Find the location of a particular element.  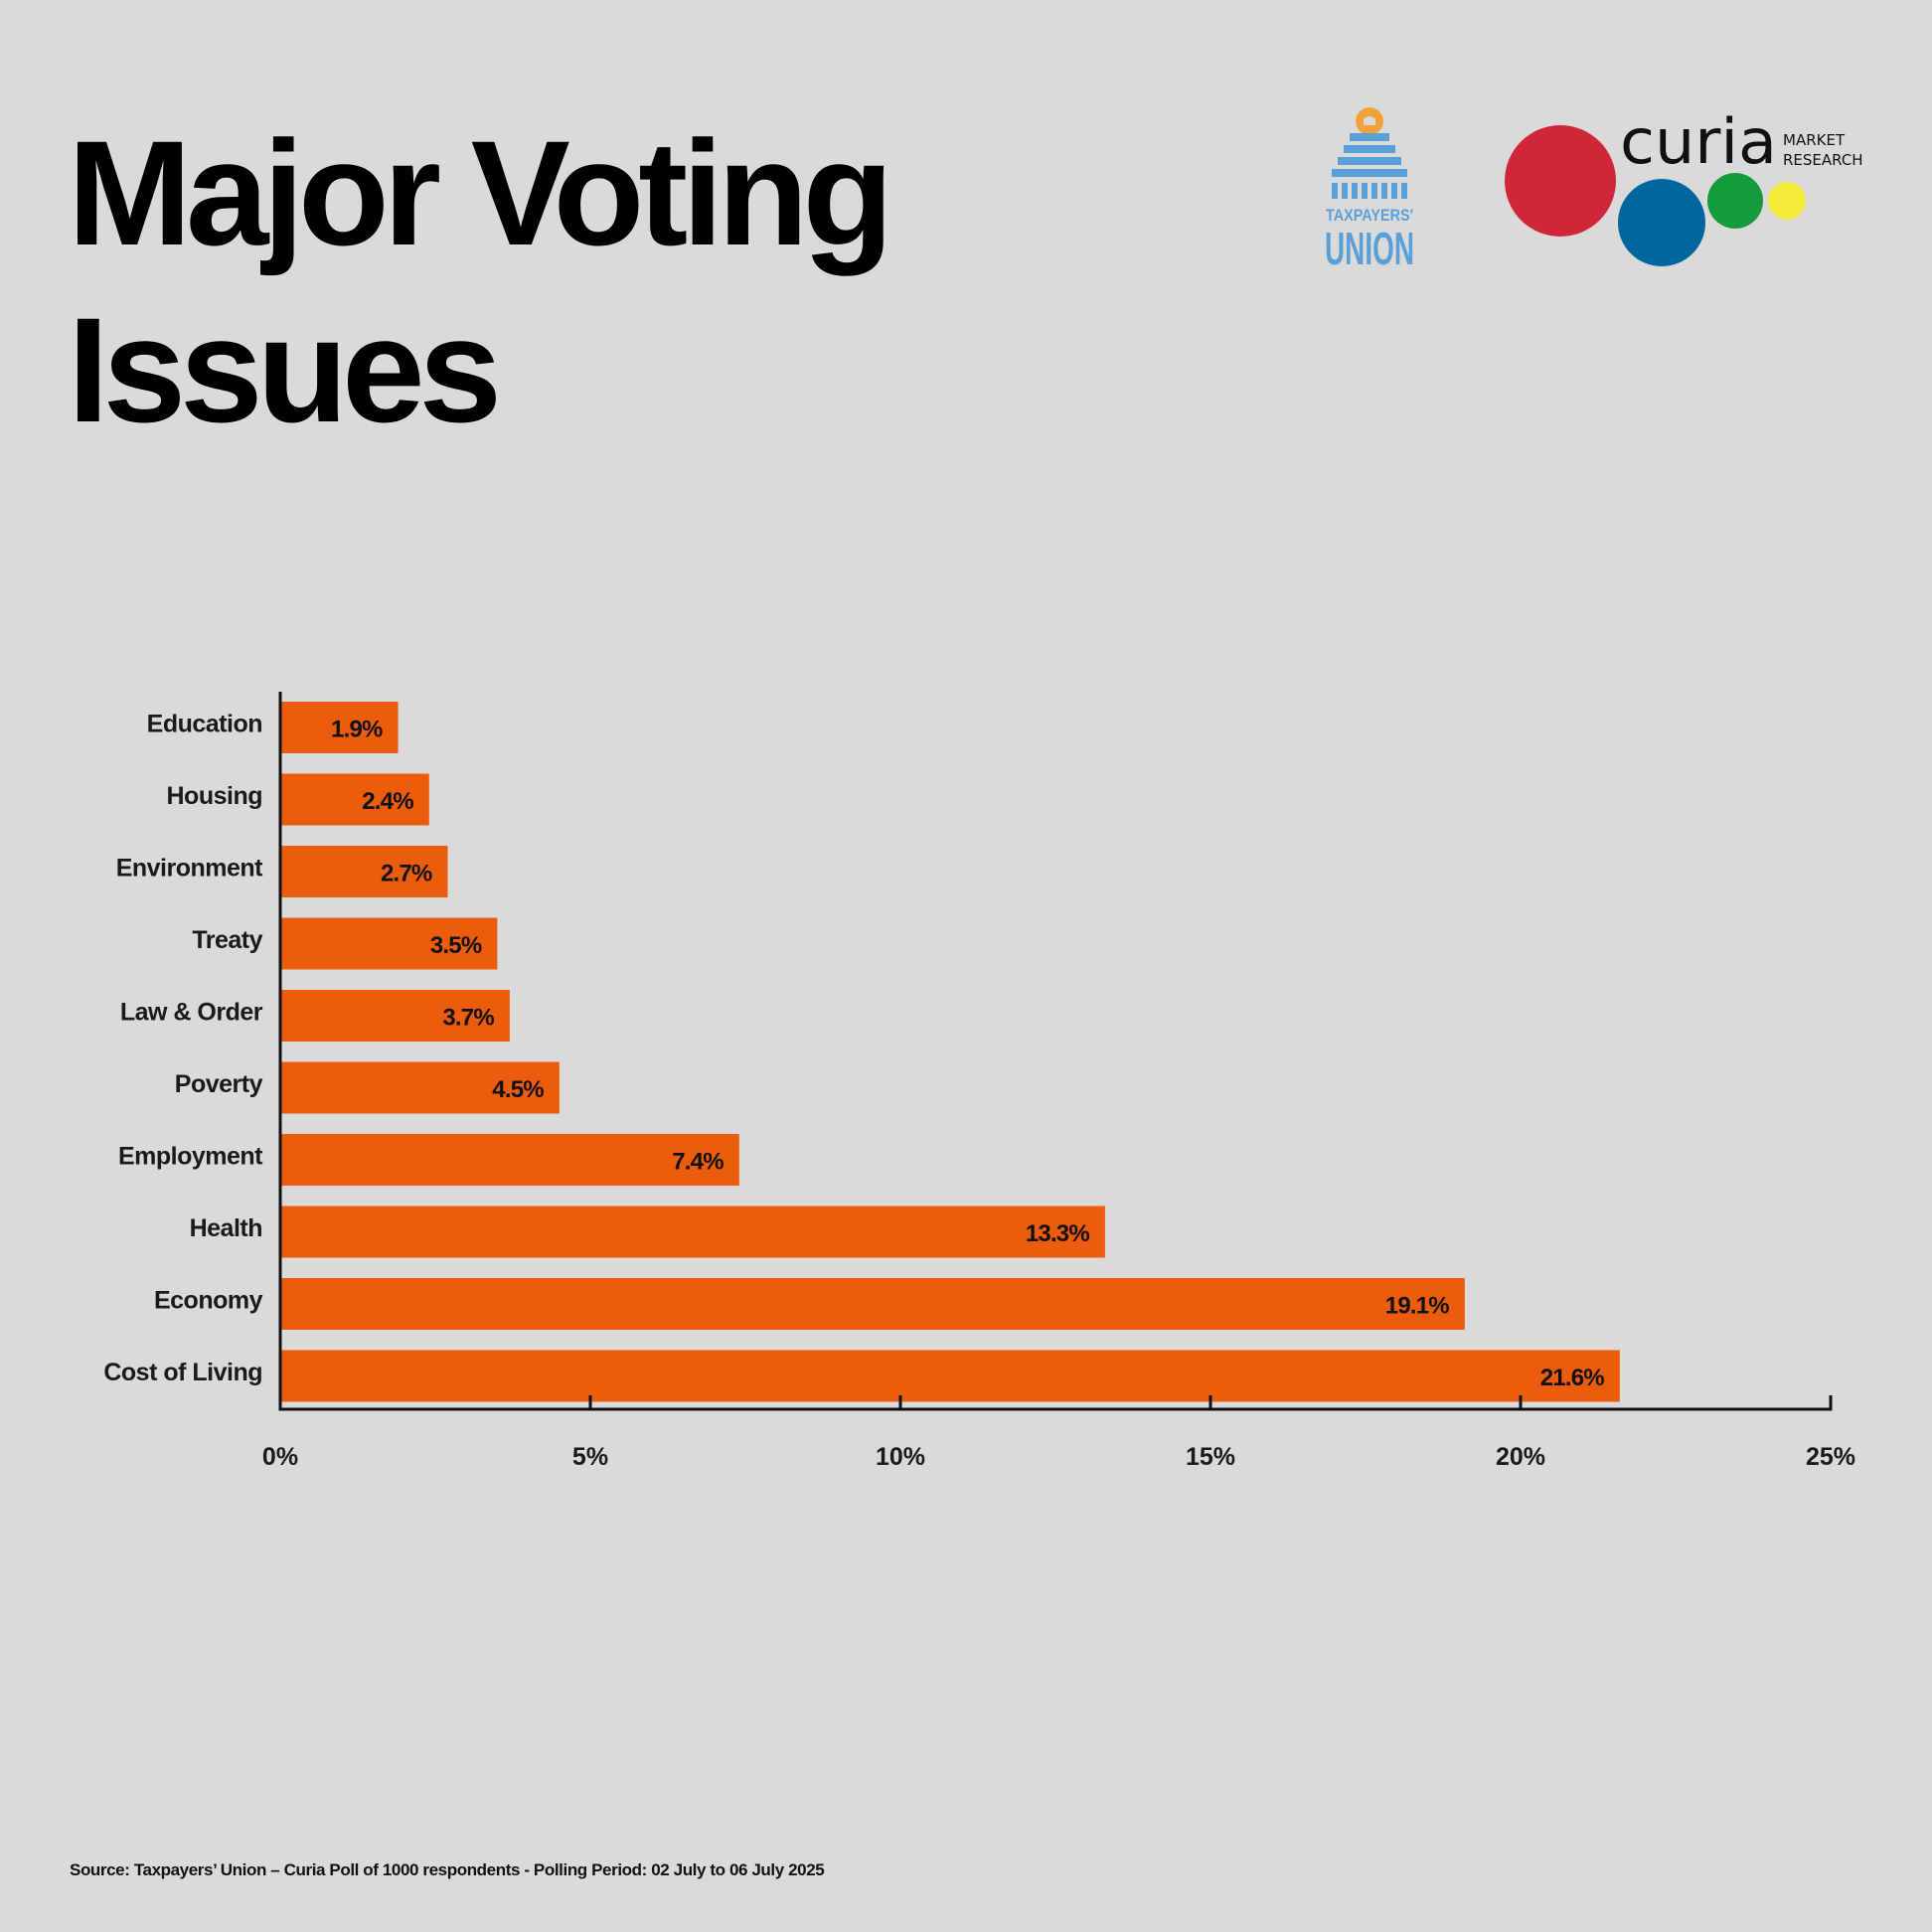

x-tick-label: 10% is located at coordinates (900, 1457).